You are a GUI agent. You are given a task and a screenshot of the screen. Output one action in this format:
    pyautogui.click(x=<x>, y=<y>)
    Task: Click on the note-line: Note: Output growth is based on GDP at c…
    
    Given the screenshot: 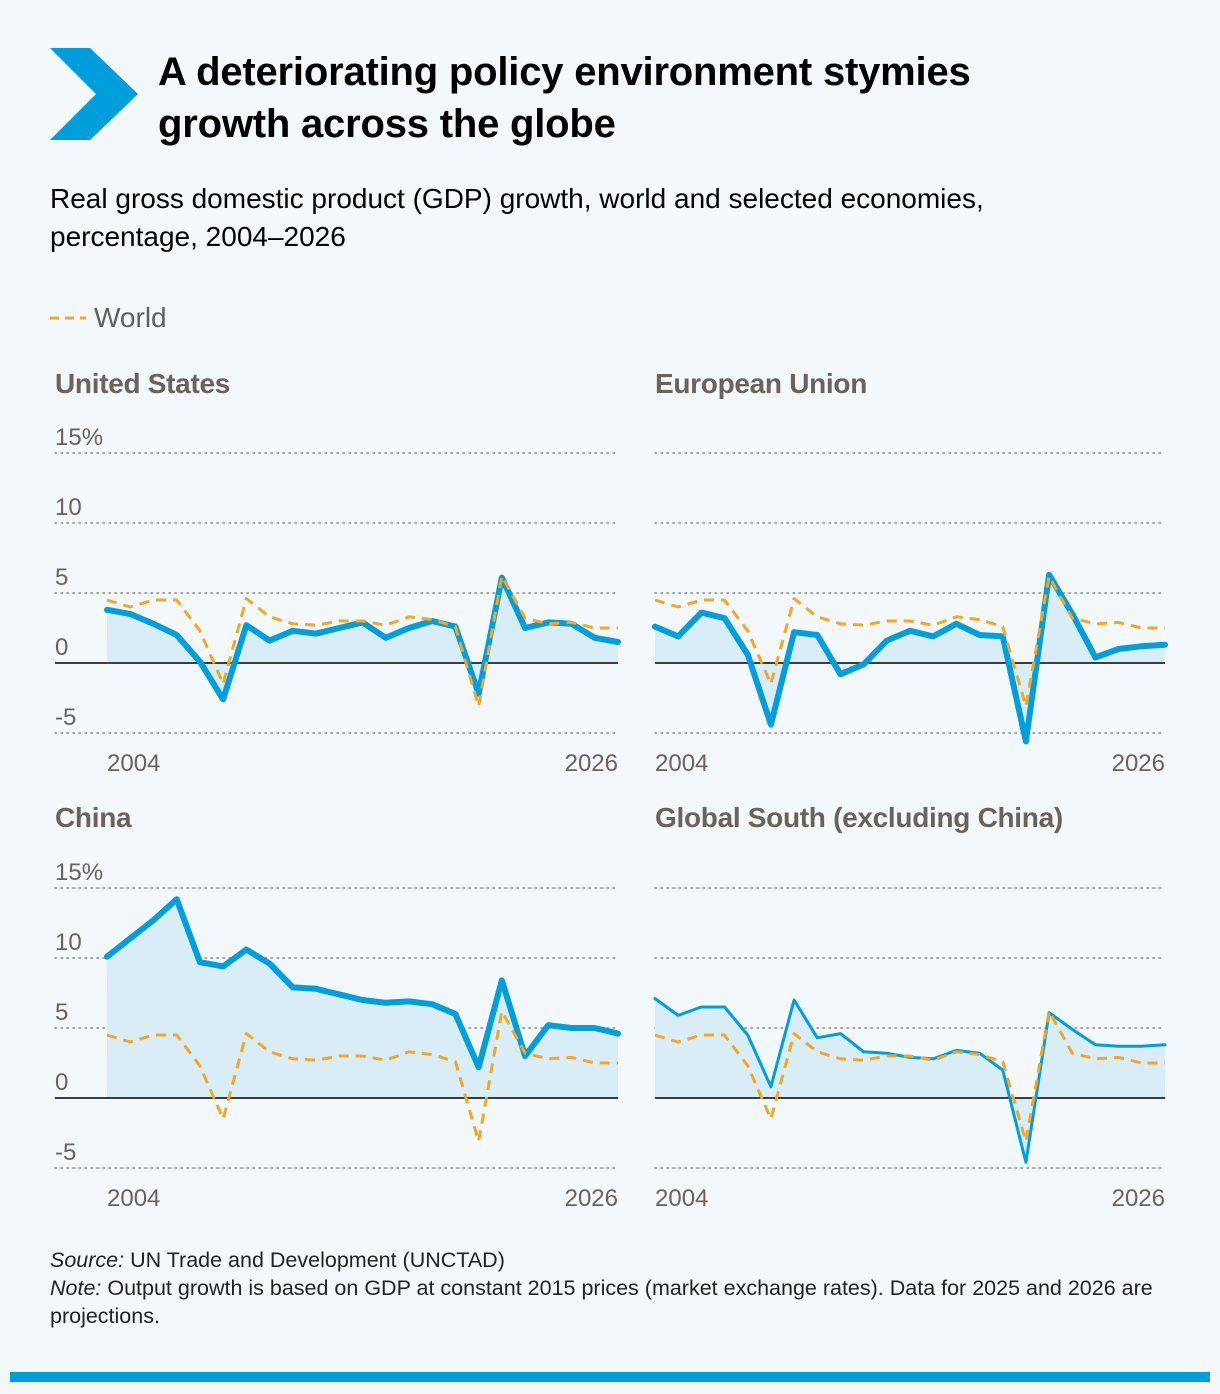 What is the action you would take?
    pyautogui.click(x=615, y=1302)
    